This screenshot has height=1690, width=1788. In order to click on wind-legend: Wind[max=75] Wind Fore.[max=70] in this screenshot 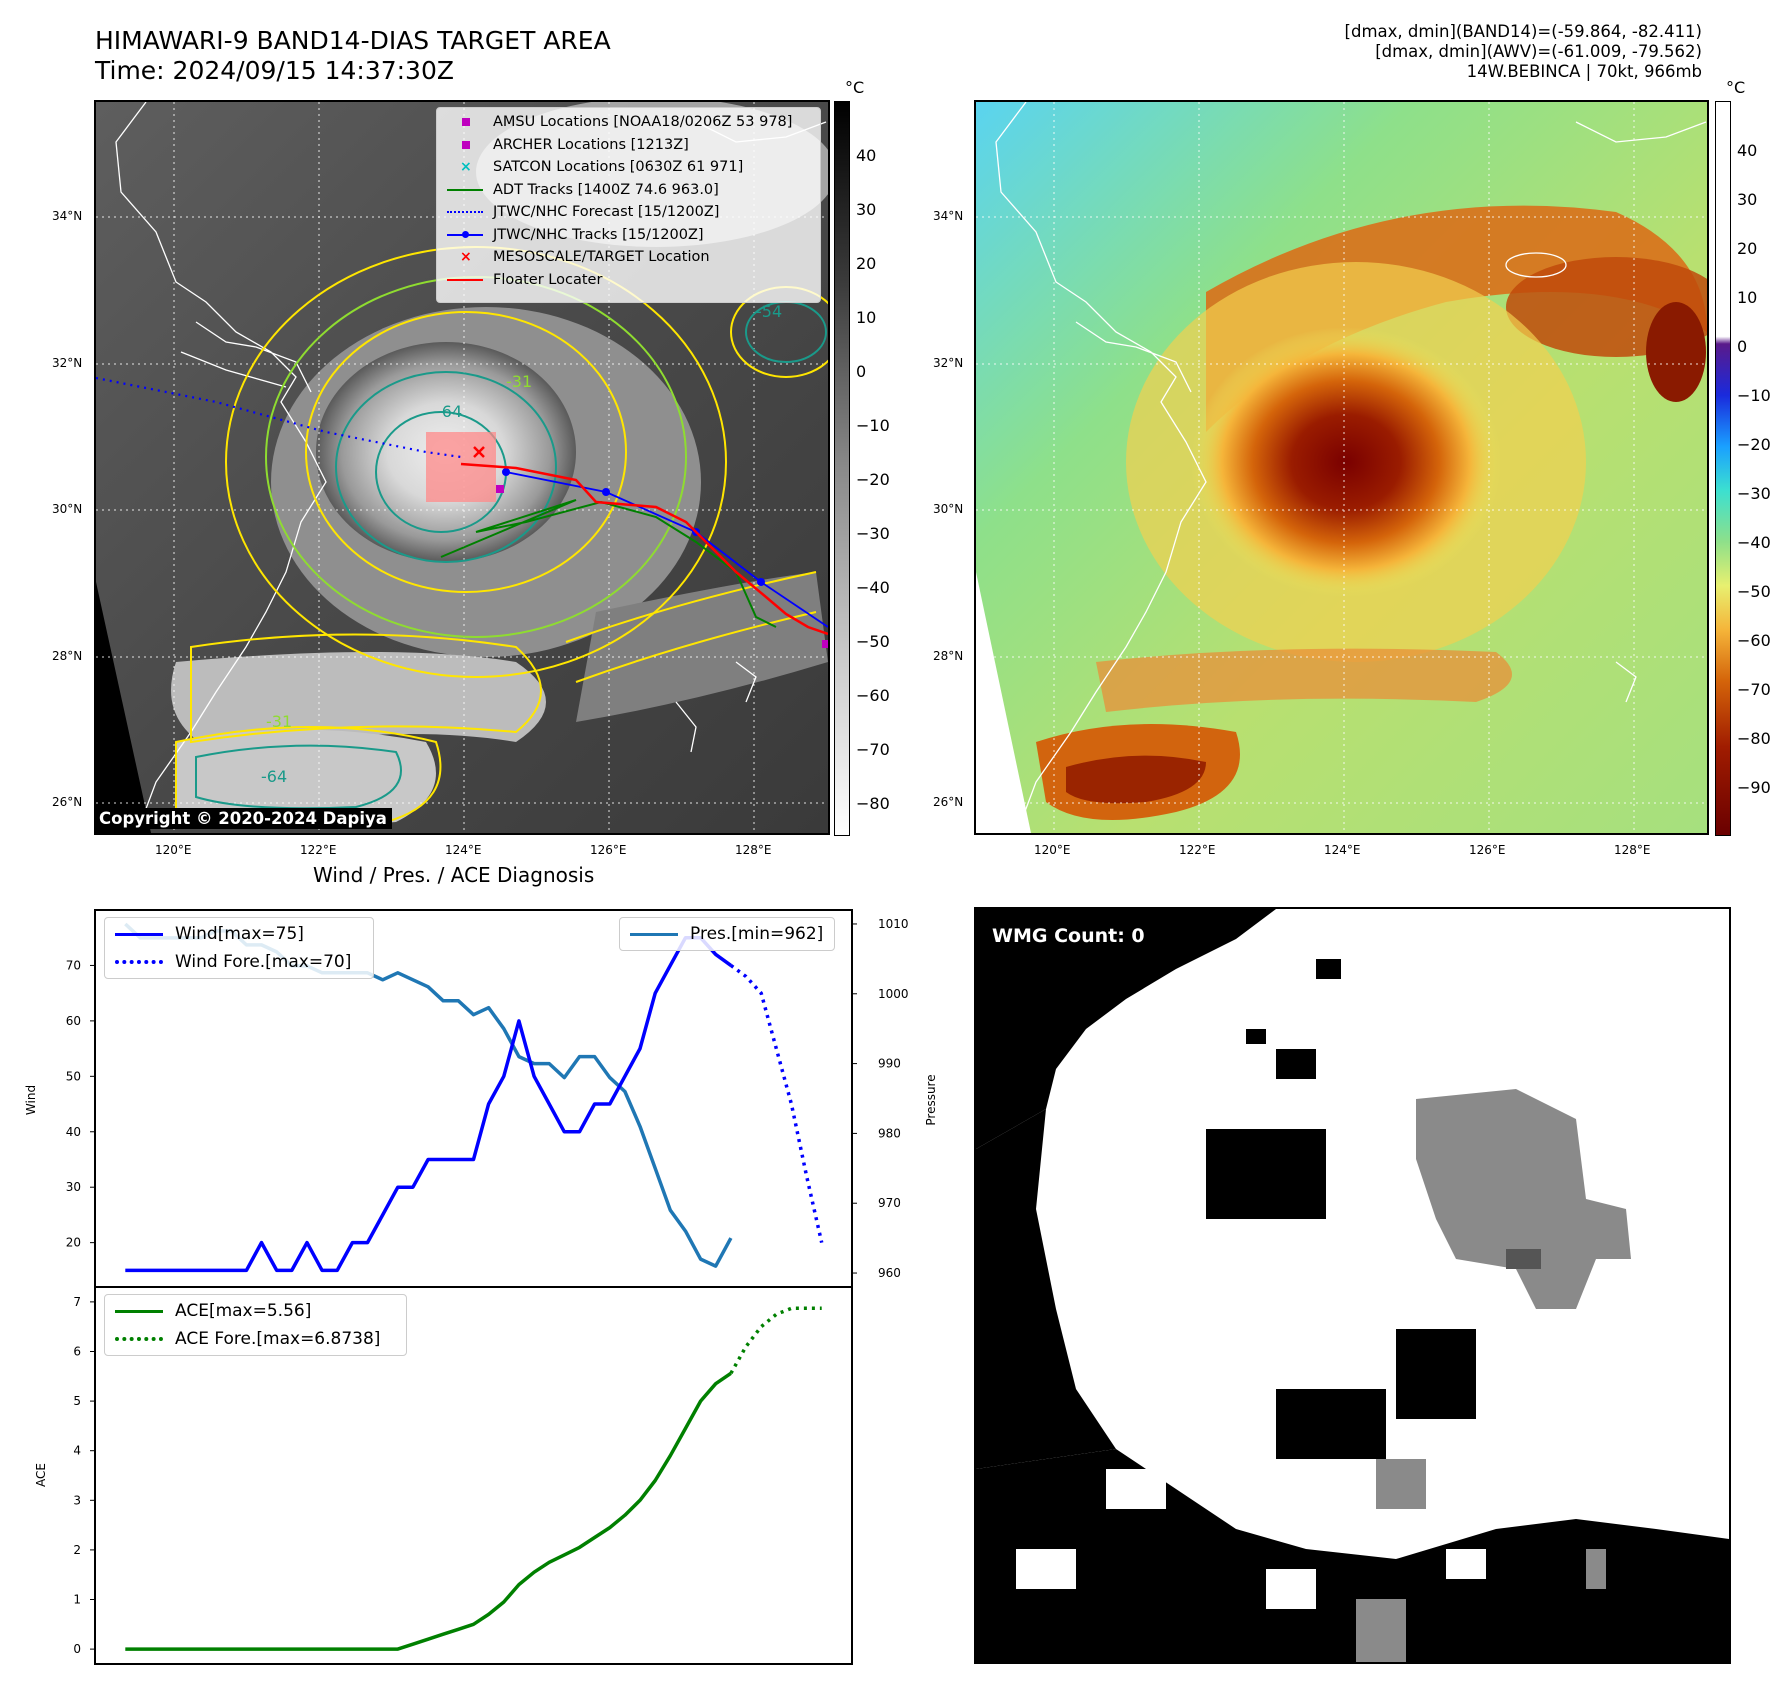, I will do `click(239, 948)`.